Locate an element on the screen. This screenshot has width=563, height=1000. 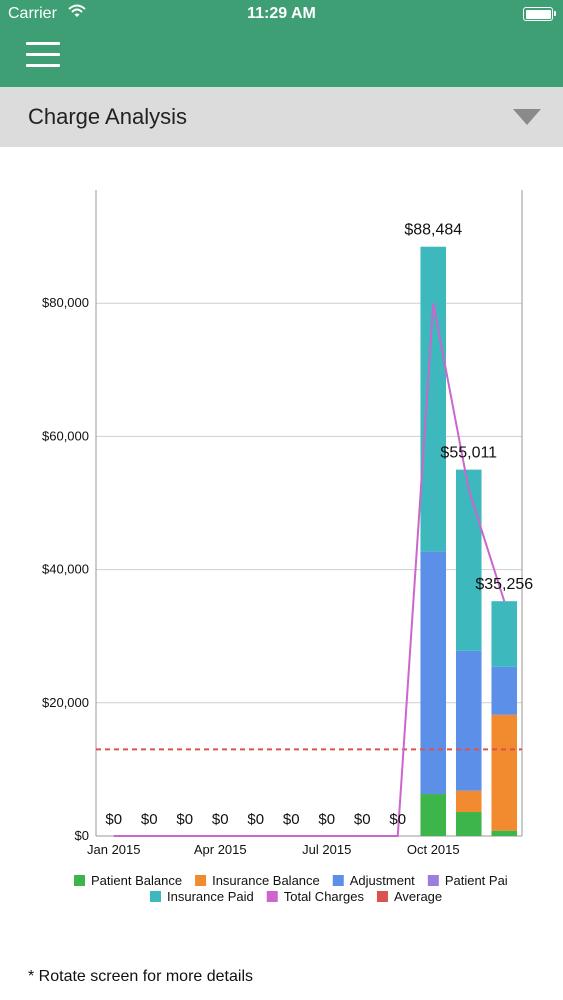
legend-label: Insurance Balance is located at coordinates (266, 880).